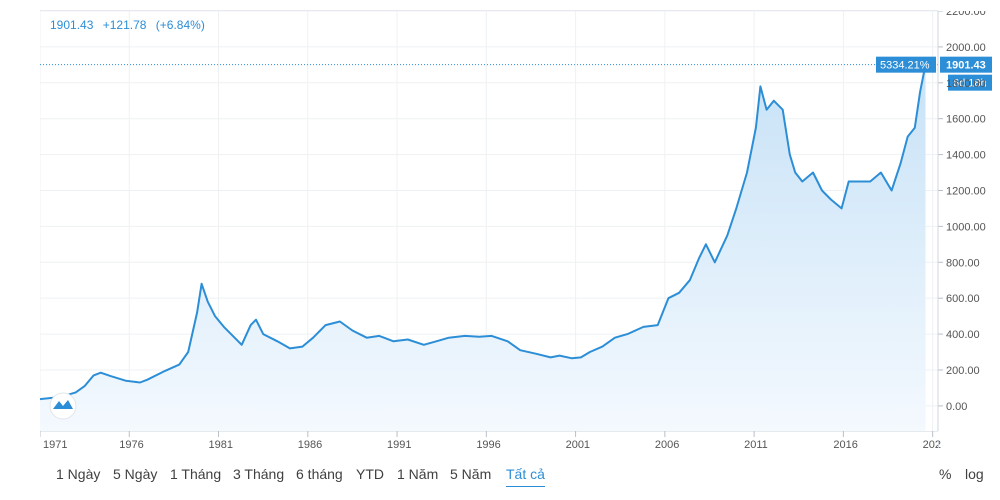 The width and height of the screenshot is (1000, 500). What do you see at coordinates (124, 25) in the screenshot?
I see `change-value: +121.78` at bounding box center [124, 25].